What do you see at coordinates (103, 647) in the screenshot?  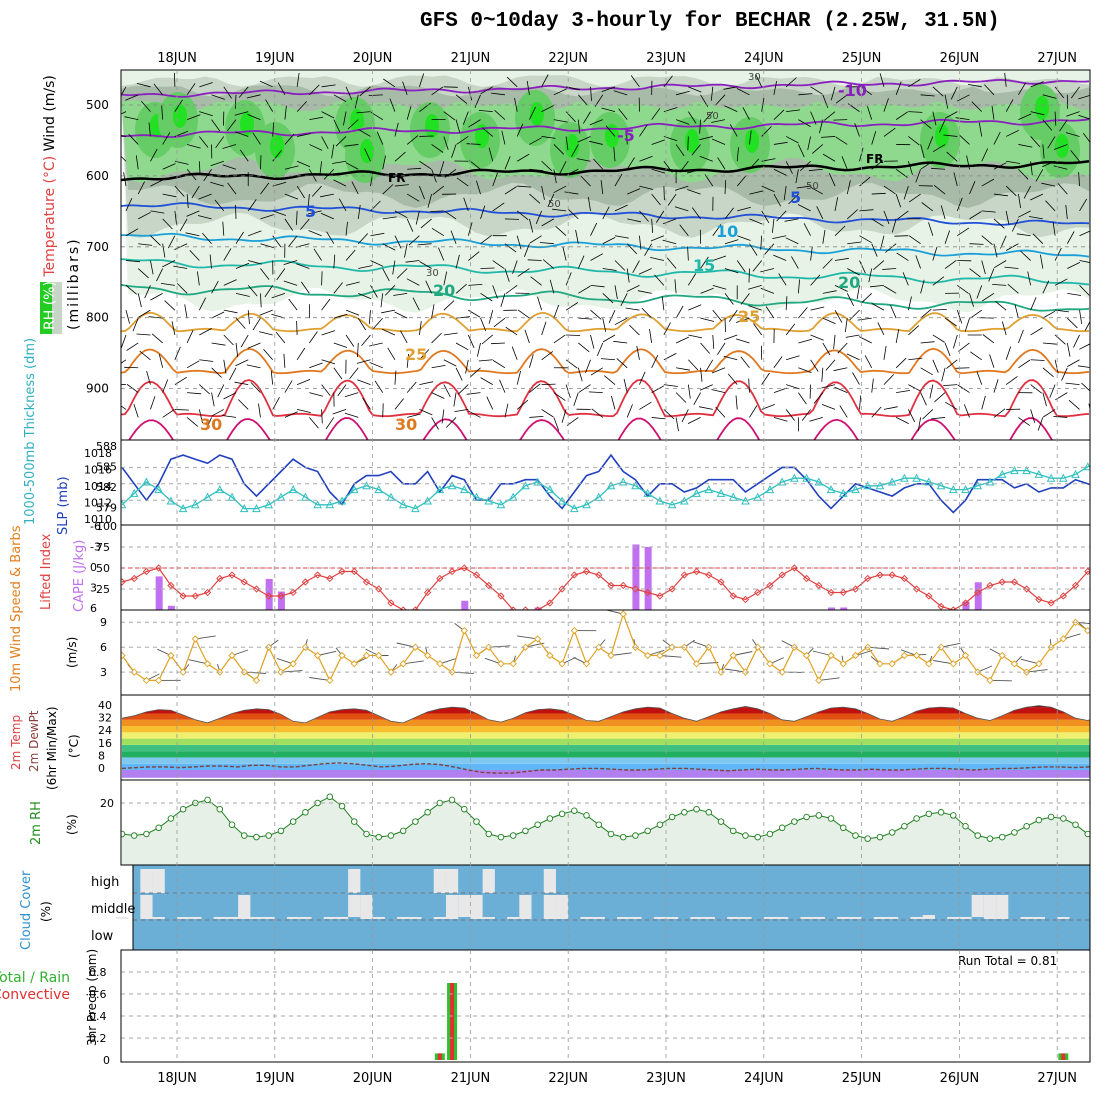 I see `wind-tick-label: 6` at bounding box center [103, 647].